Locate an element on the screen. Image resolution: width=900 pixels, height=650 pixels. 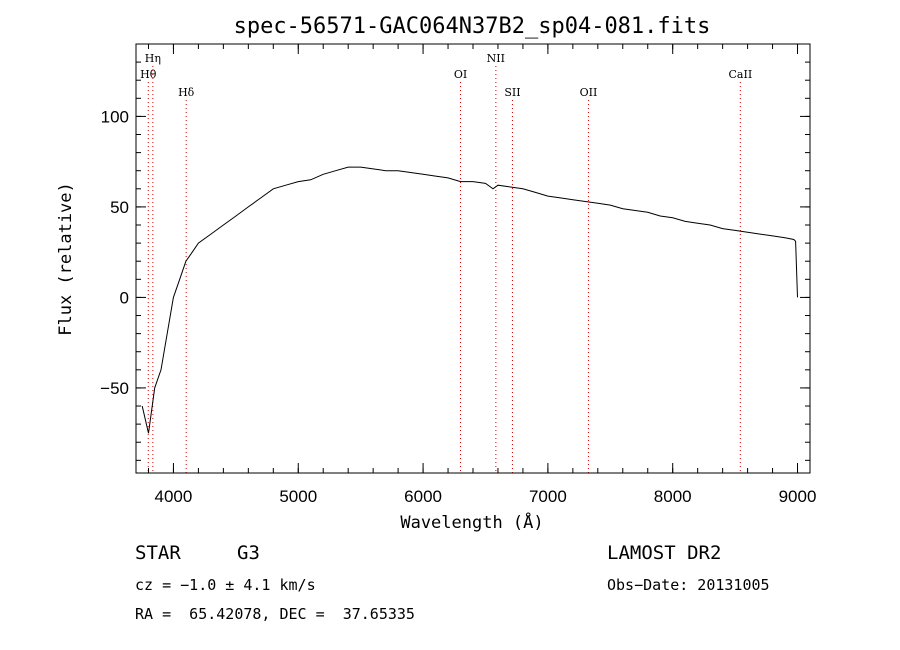
line-label: CaII is located at coordinates (741, 74).